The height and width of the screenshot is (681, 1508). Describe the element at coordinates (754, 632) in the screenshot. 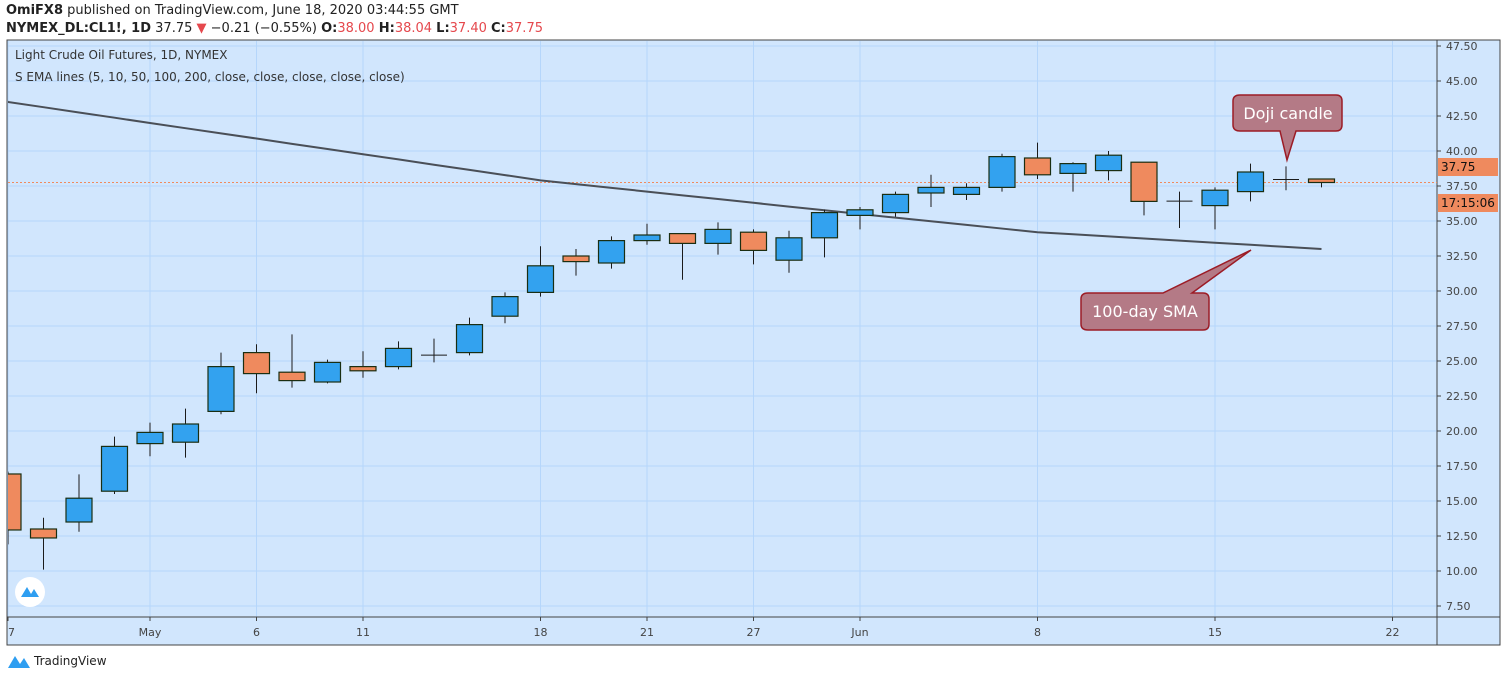

I see `x-tick-label: 27` at that location.